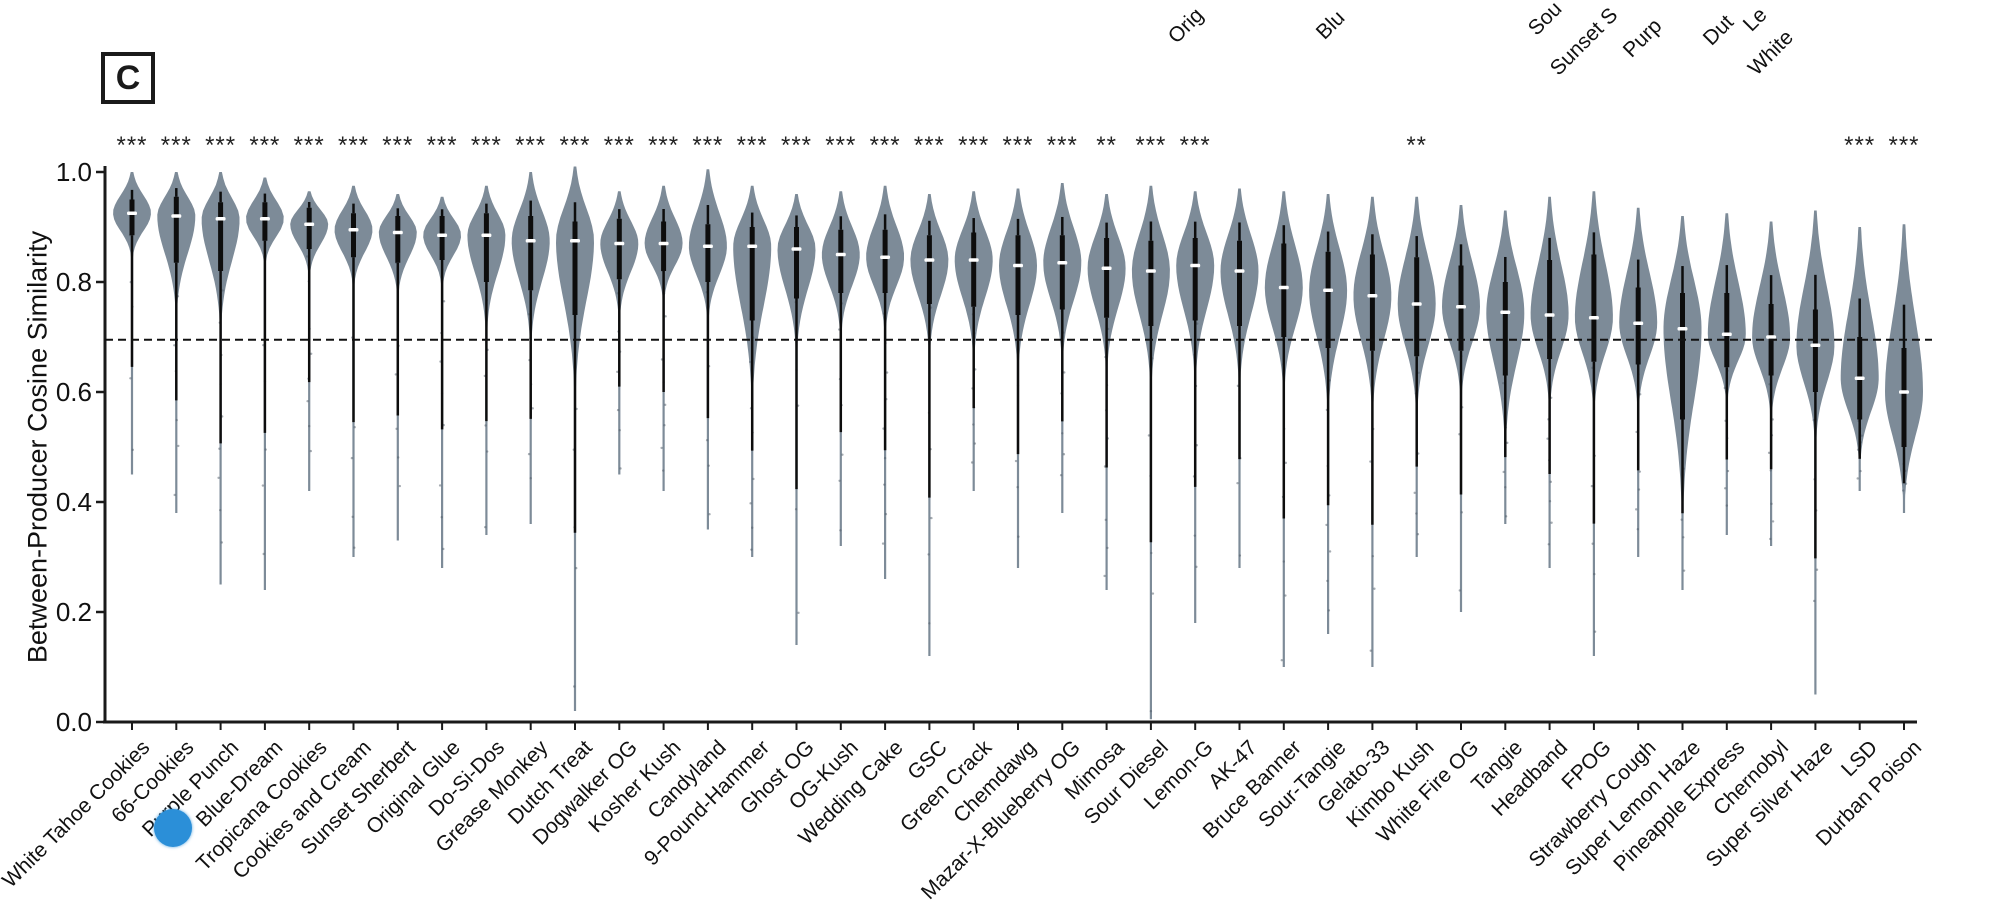 This screenshot has height=919, width=2000. I want to click on panel-label: C, so click(128, 77).